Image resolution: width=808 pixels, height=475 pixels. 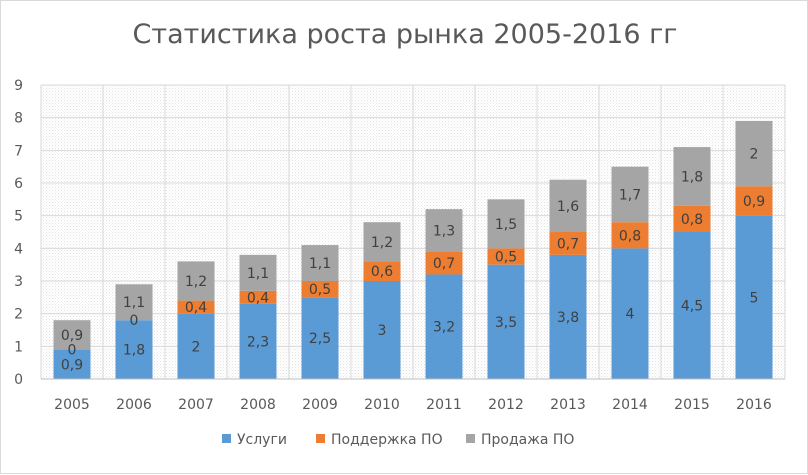 What do you see at coordinates (18, 249) in the screenshot?
I see `y-tick-label: 4` at bounding box center [18, 249].